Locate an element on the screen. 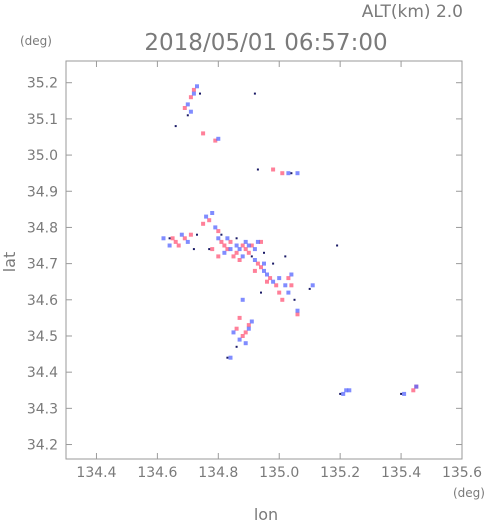  x-tick-label: 135.0 is located at coordinates (279, 473).